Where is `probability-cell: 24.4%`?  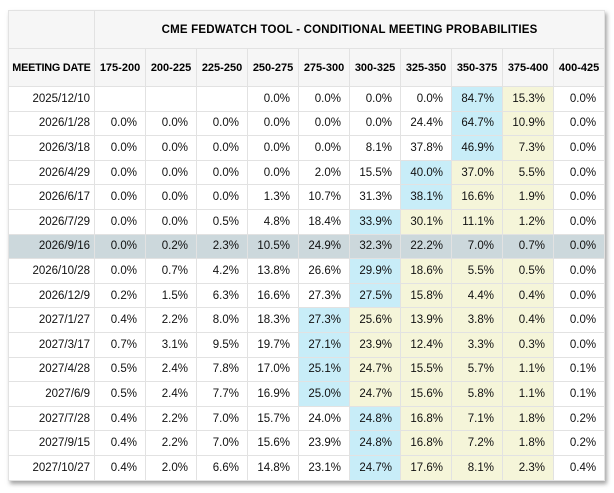
probability-cell: 24.4% is located at coordinates (426, 123).